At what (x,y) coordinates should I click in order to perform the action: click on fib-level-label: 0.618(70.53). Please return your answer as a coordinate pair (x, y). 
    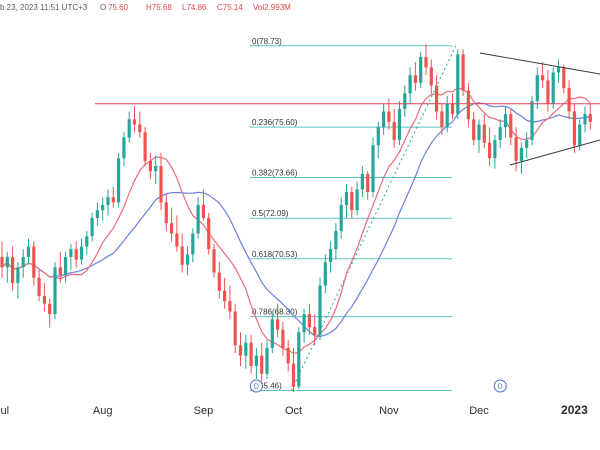
    Looking at the image, I should click on (275, 254).